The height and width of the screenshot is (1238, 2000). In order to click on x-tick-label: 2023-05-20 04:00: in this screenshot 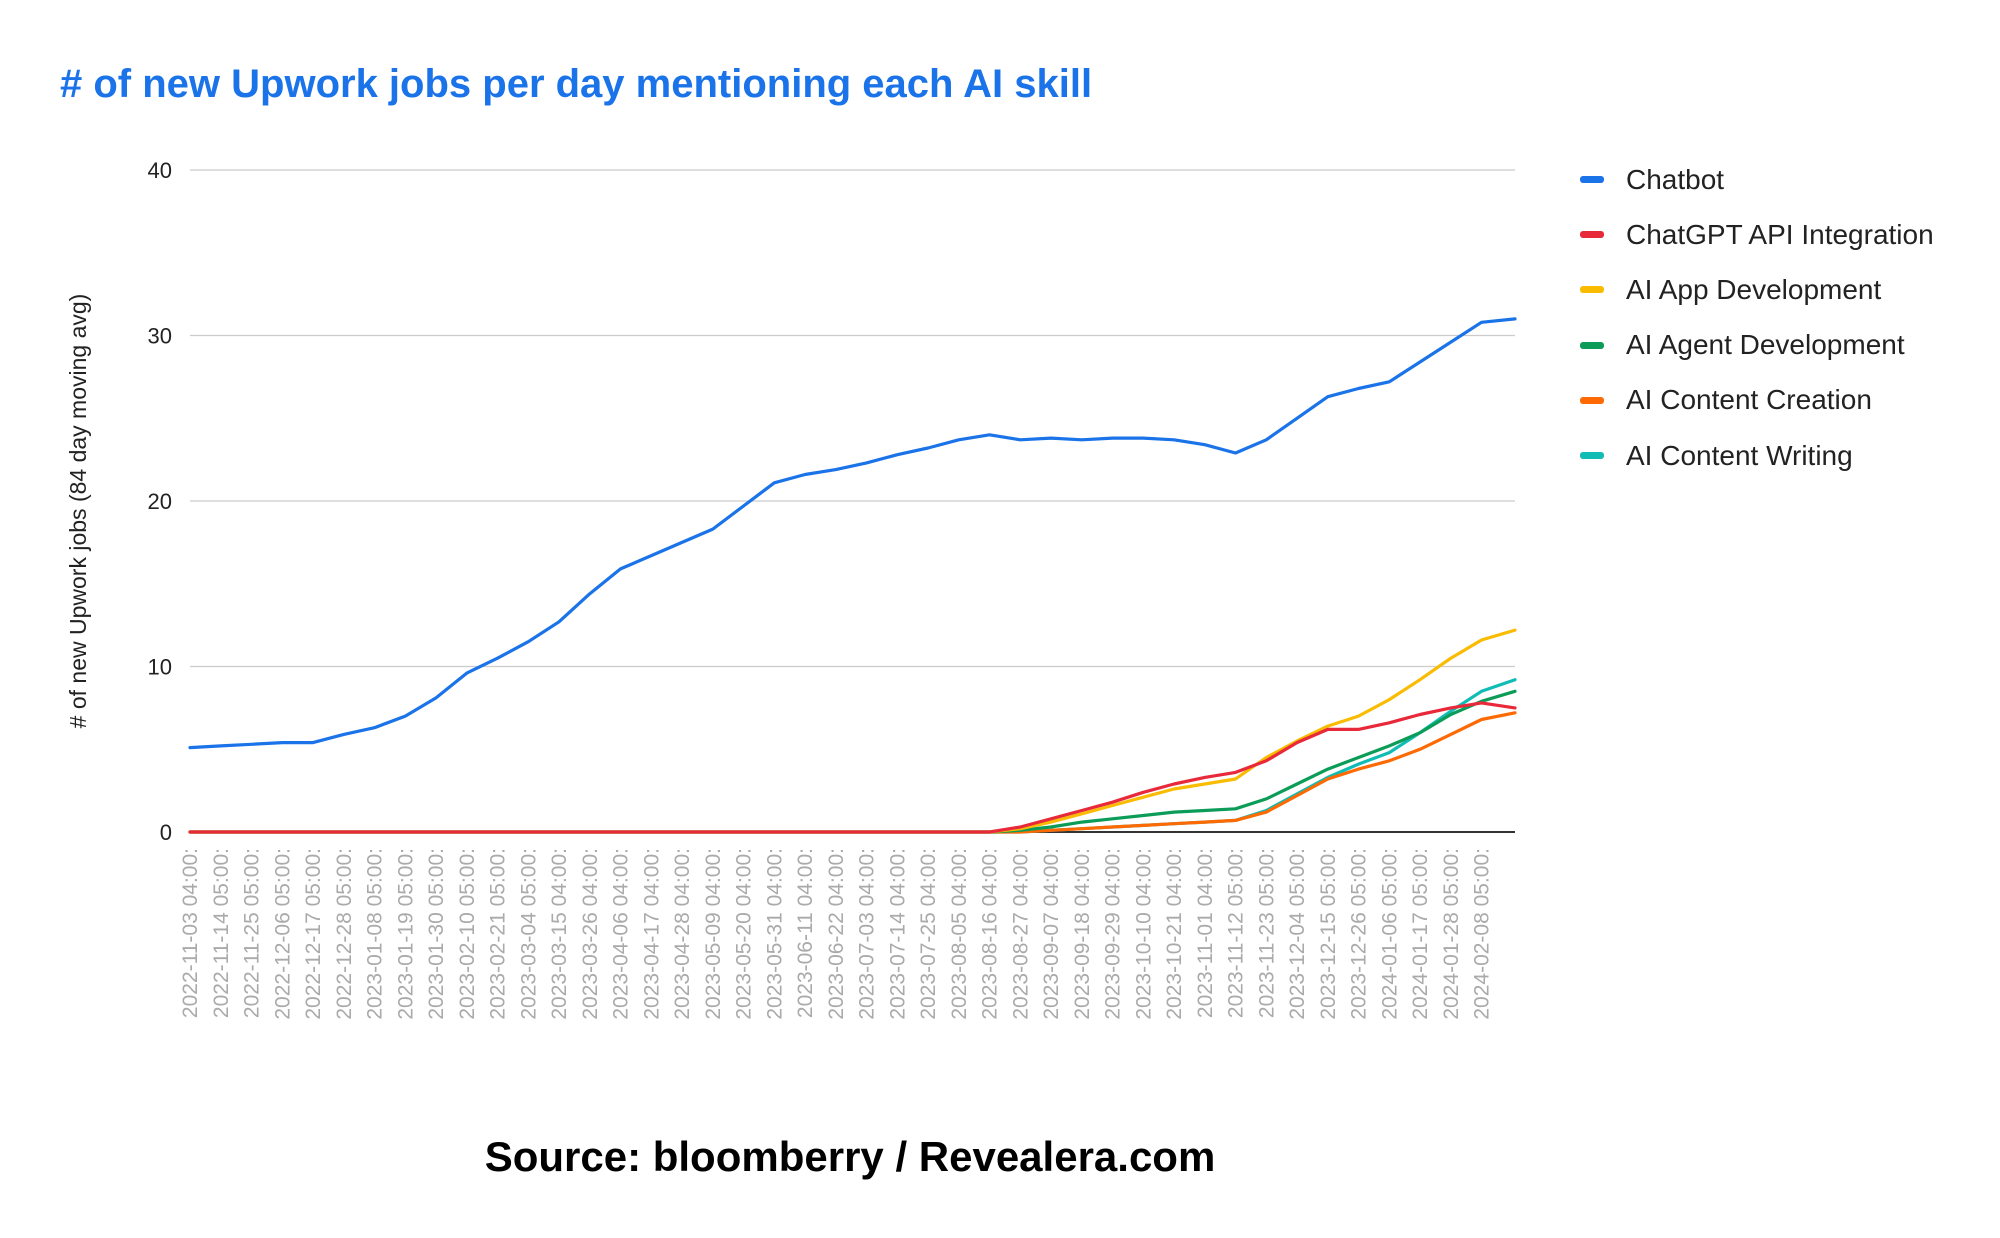, I will do `click(744, 934)`.